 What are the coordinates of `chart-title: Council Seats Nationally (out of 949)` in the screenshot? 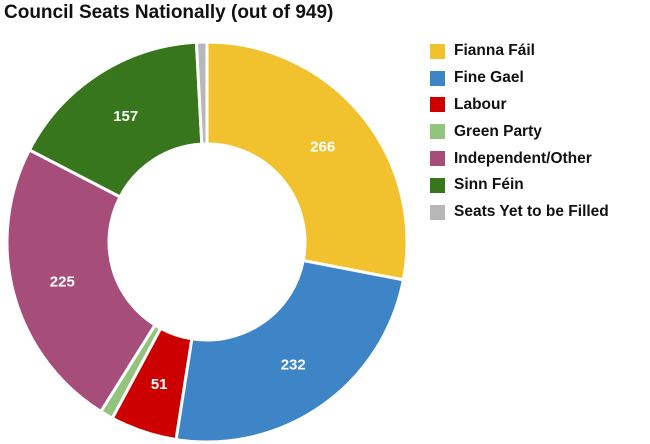 It's located at (169, 12).